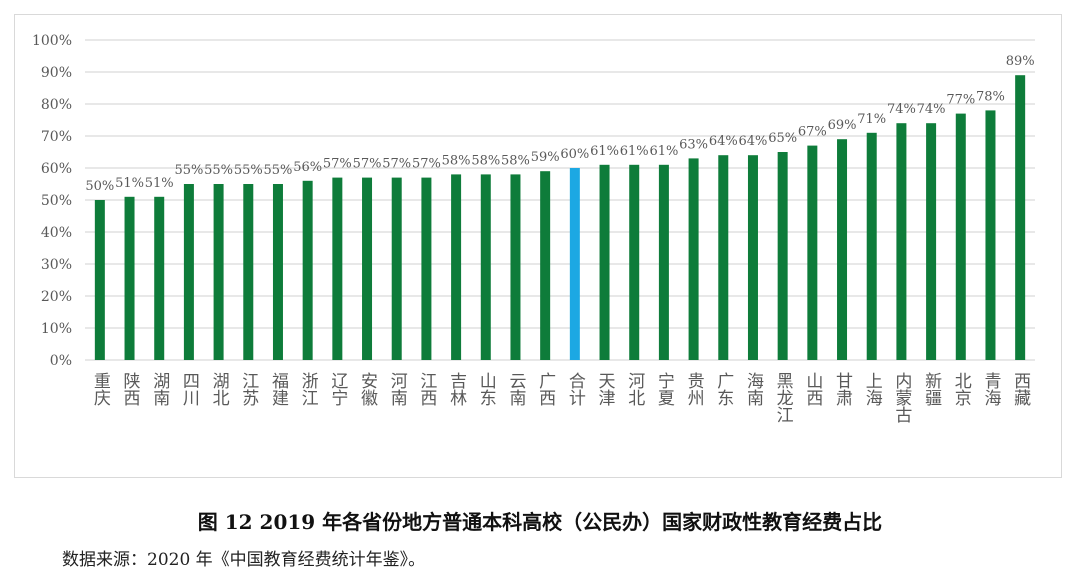 This screenshot has height=585, width=1080. What do you see at coordinates (56, 329) in the screenshot?
I see `y-tick-label: 10%` at bounding box center [56, 329].